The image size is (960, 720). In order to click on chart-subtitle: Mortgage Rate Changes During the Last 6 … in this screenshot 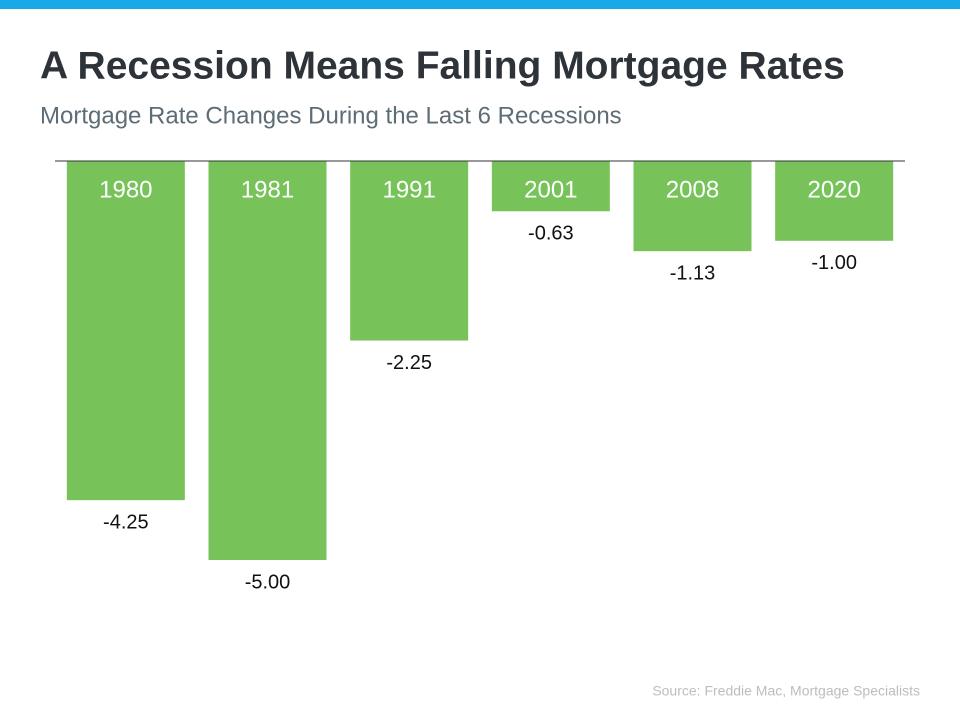, I will do `click(331, 115)`.